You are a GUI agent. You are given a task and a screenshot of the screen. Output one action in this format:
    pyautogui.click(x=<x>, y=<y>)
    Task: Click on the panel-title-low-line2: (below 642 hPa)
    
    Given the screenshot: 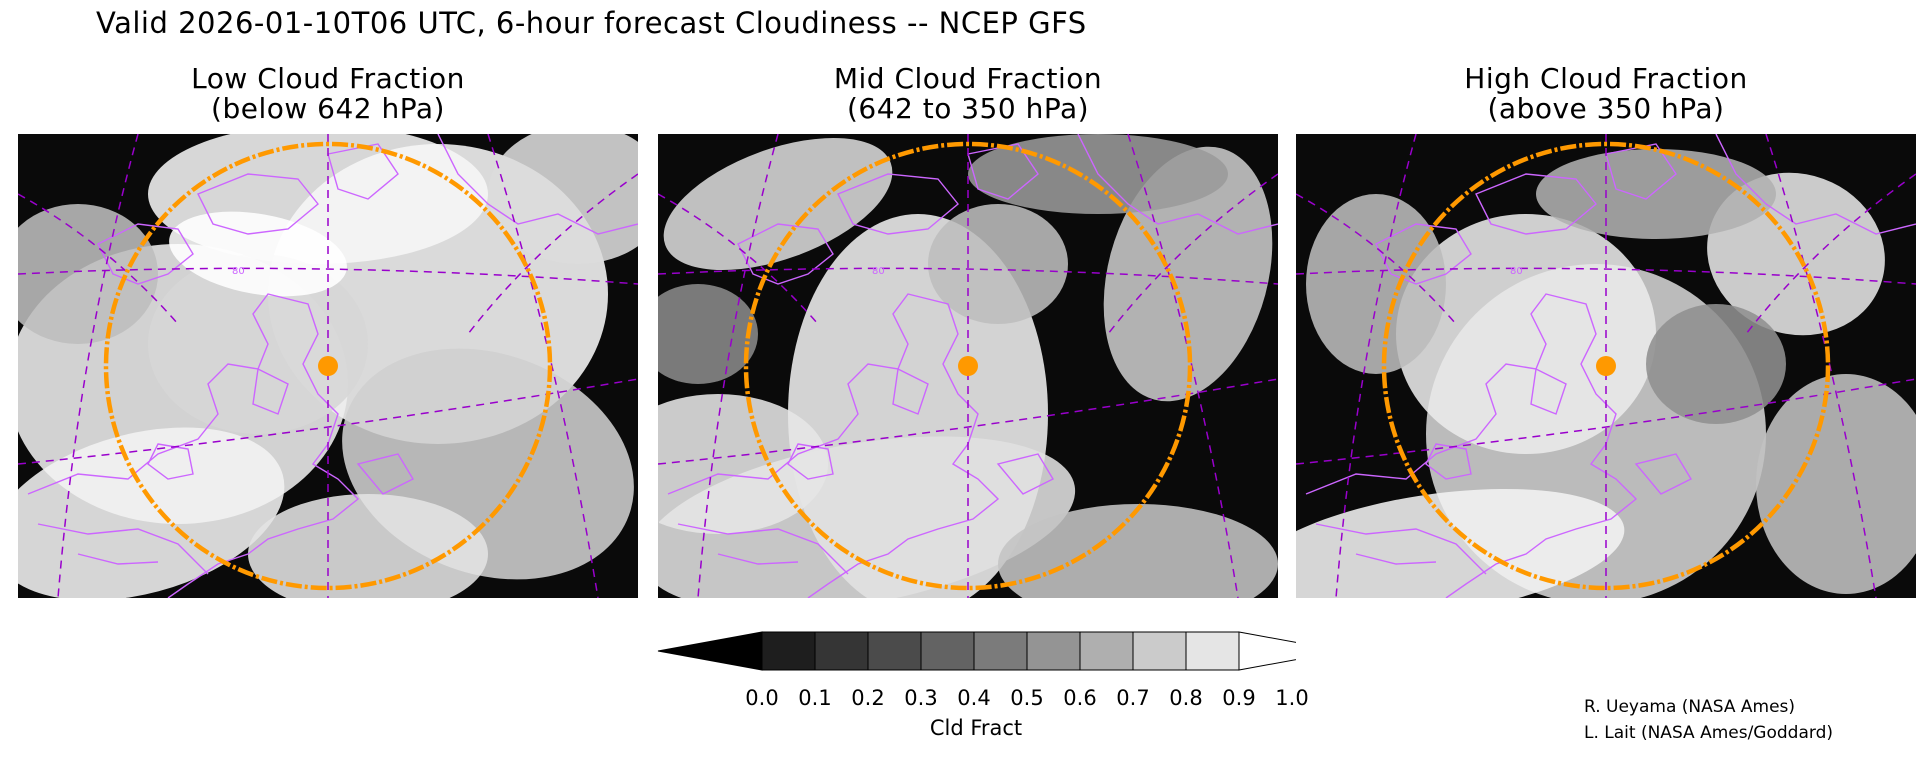 What is the action you would take?
    pyautogui.click(x=328, y=108)
    